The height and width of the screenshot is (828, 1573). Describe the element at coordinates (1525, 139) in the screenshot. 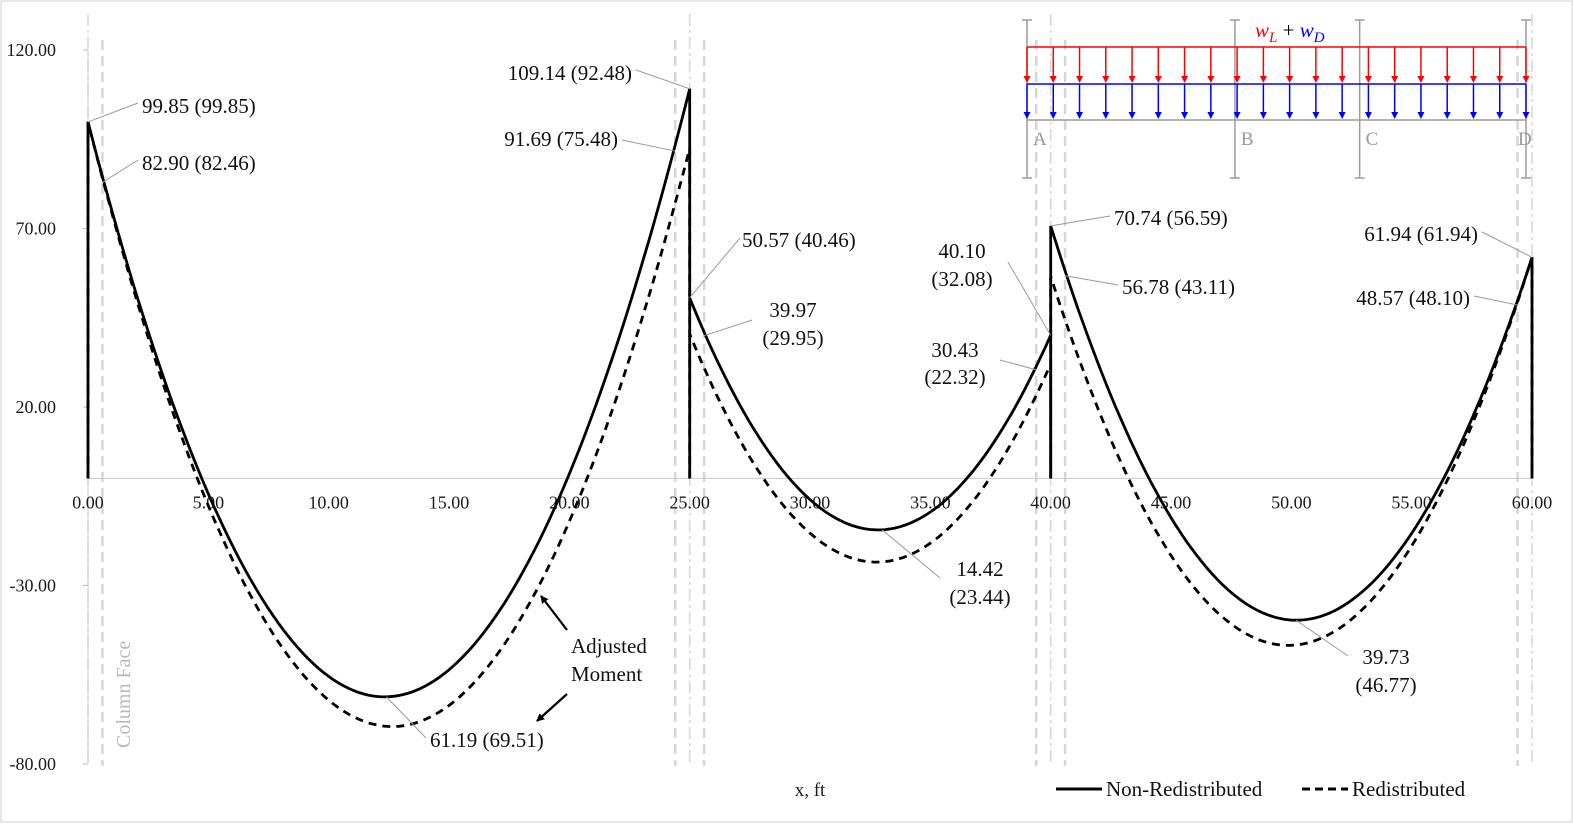

I see `inset-support-letter: D` at that location.